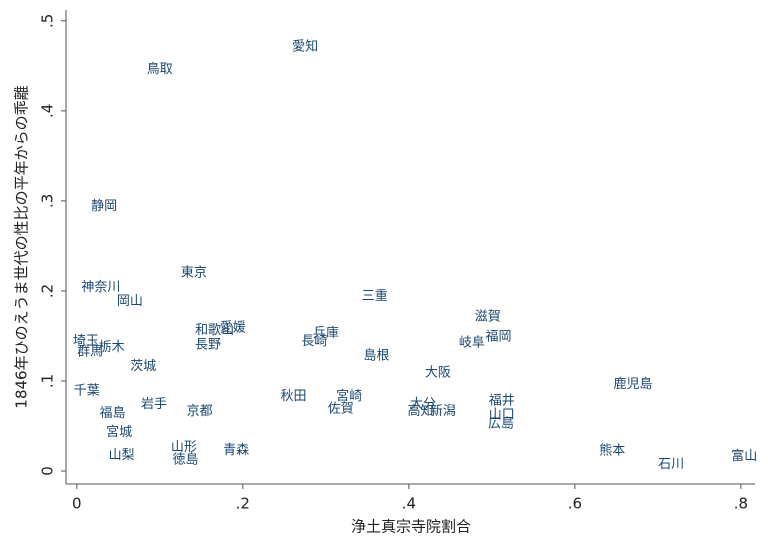 The image size is (768, 548). I want to click on point-label: 広島, so click(501, 424).